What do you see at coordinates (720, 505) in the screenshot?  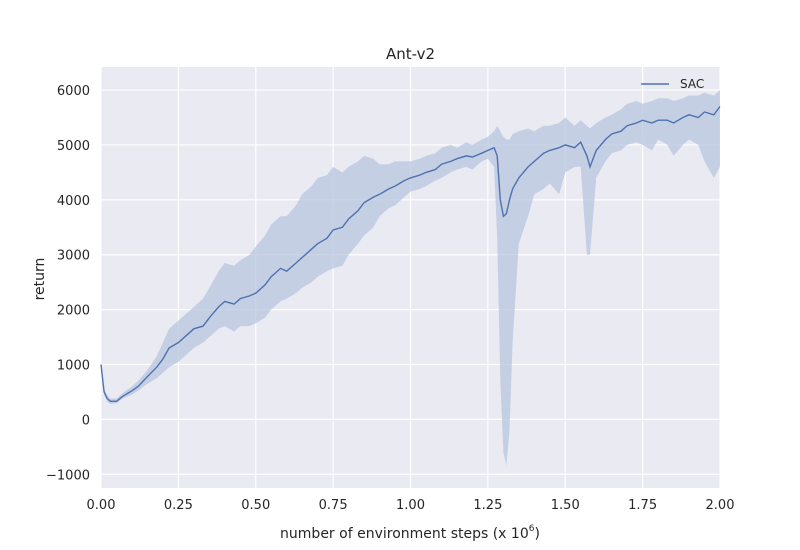 I see `x-tick-label: 2.00` at bounding box center [720, 505].